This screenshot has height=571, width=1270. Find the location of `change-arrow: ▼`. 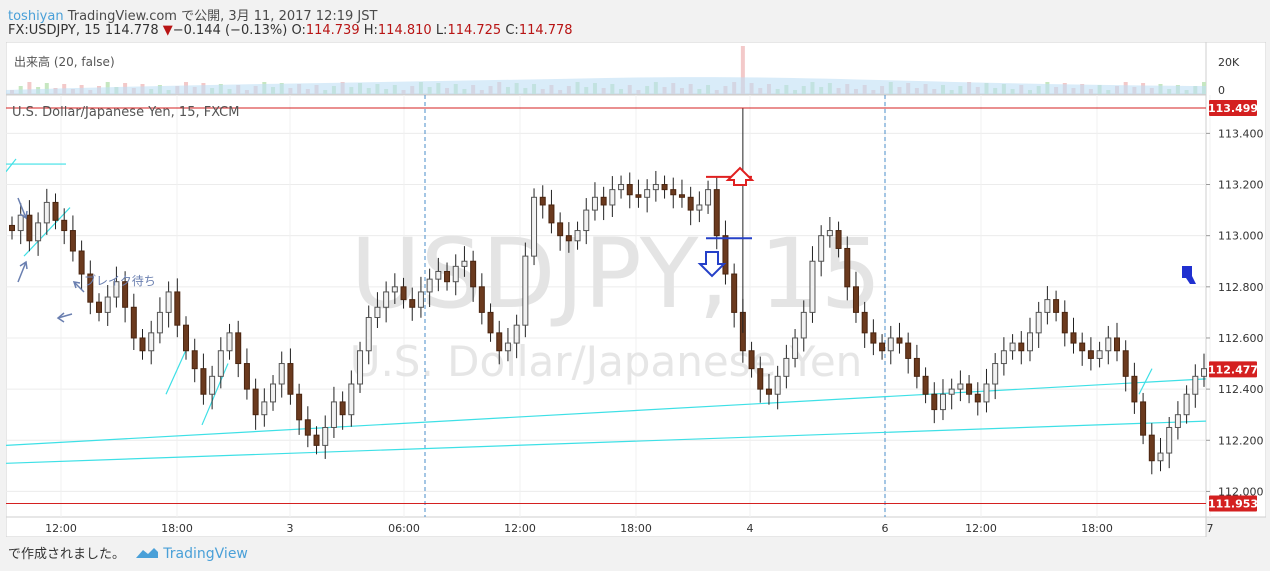

change-arrow: ▼ is located at coordinates (167, 30).